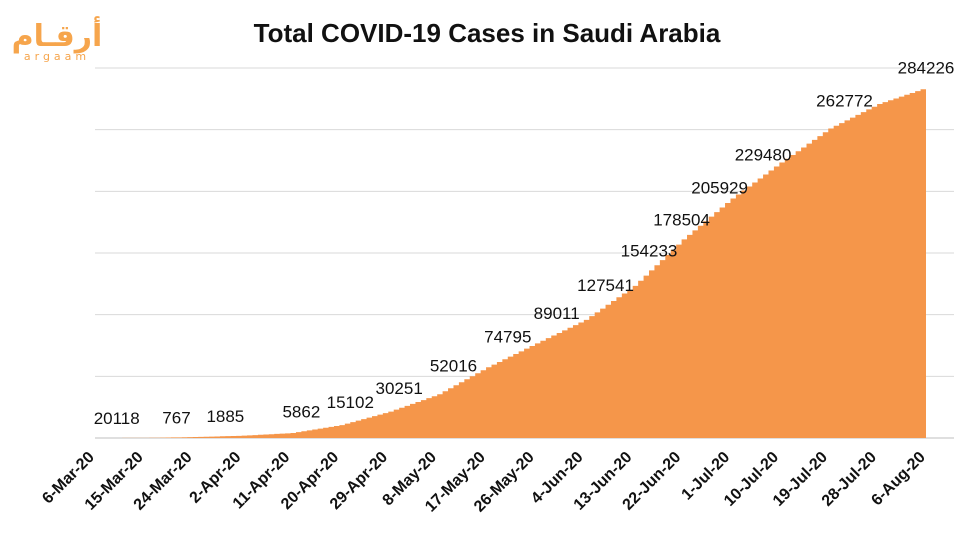 The image size is (975, 551). What do you see at coordinates (507, 337) in the screenshot?
I see `data-label: 74795` at bounding box center [507, 337].